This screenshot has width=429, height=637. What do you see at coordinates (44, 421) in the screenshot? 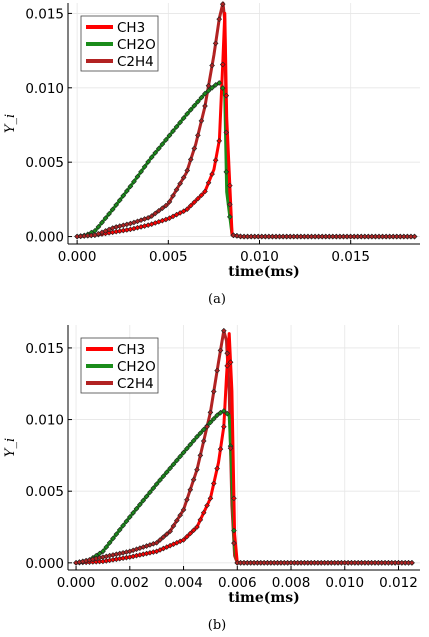
I see `y-tick-label: 0.010` at bounding box center [44, 421].